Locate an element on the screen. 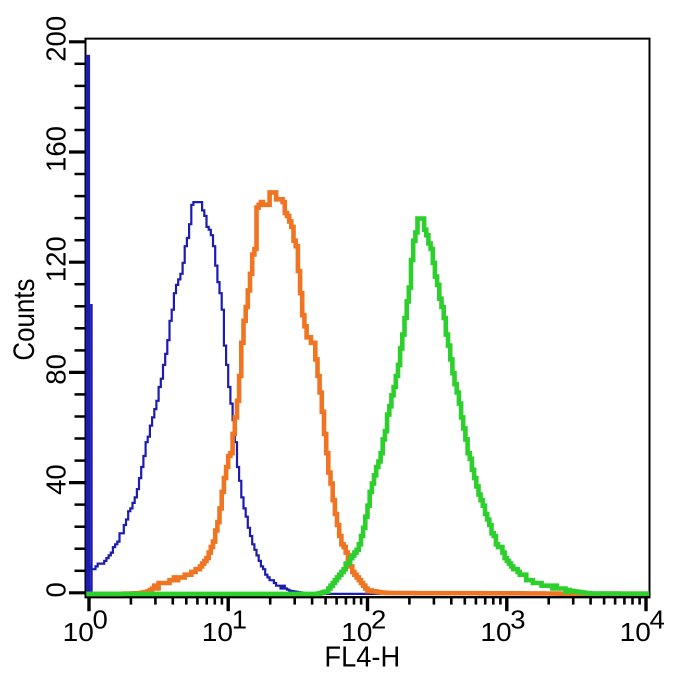 The height and width of the screenshot is (684, 682). svg-text: 120 is located at coordinates (55, 259).